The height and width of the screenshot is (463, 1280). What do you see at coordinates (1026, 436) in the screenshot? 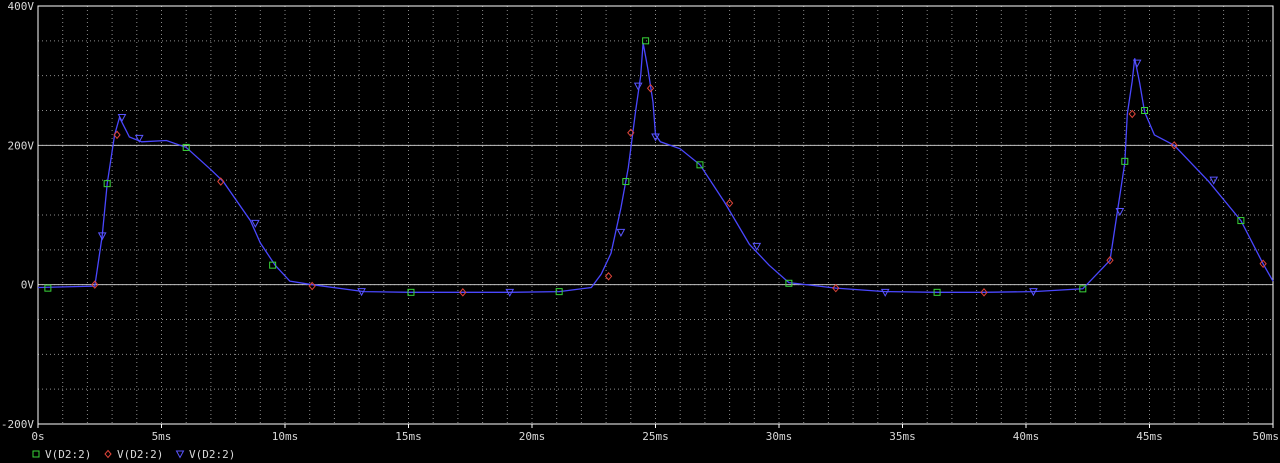
I see `x-tick-label: 40ms` at bounding box center [1026, 436].